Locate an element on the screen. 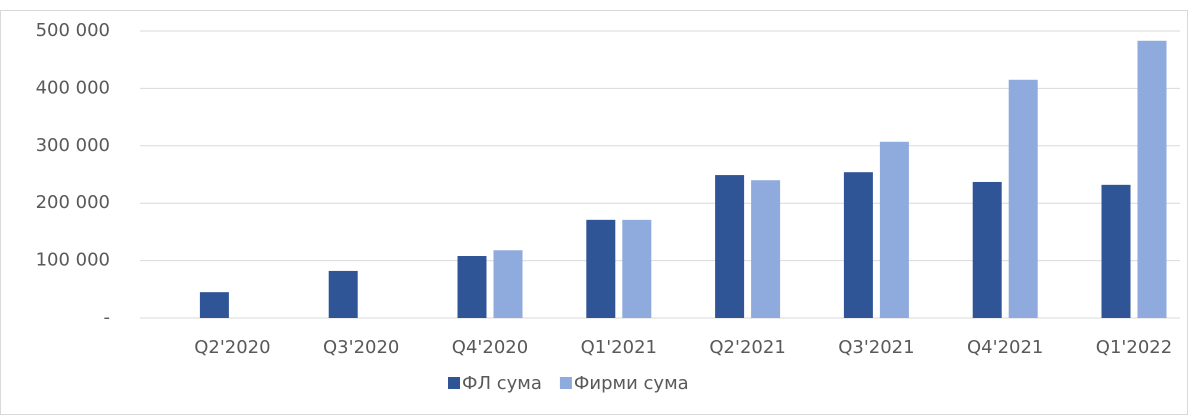 Image resolution: width=1189 pixels, height=416 pixels. x-tick-label: Q4'2020 is located at coordinates (490, 347).